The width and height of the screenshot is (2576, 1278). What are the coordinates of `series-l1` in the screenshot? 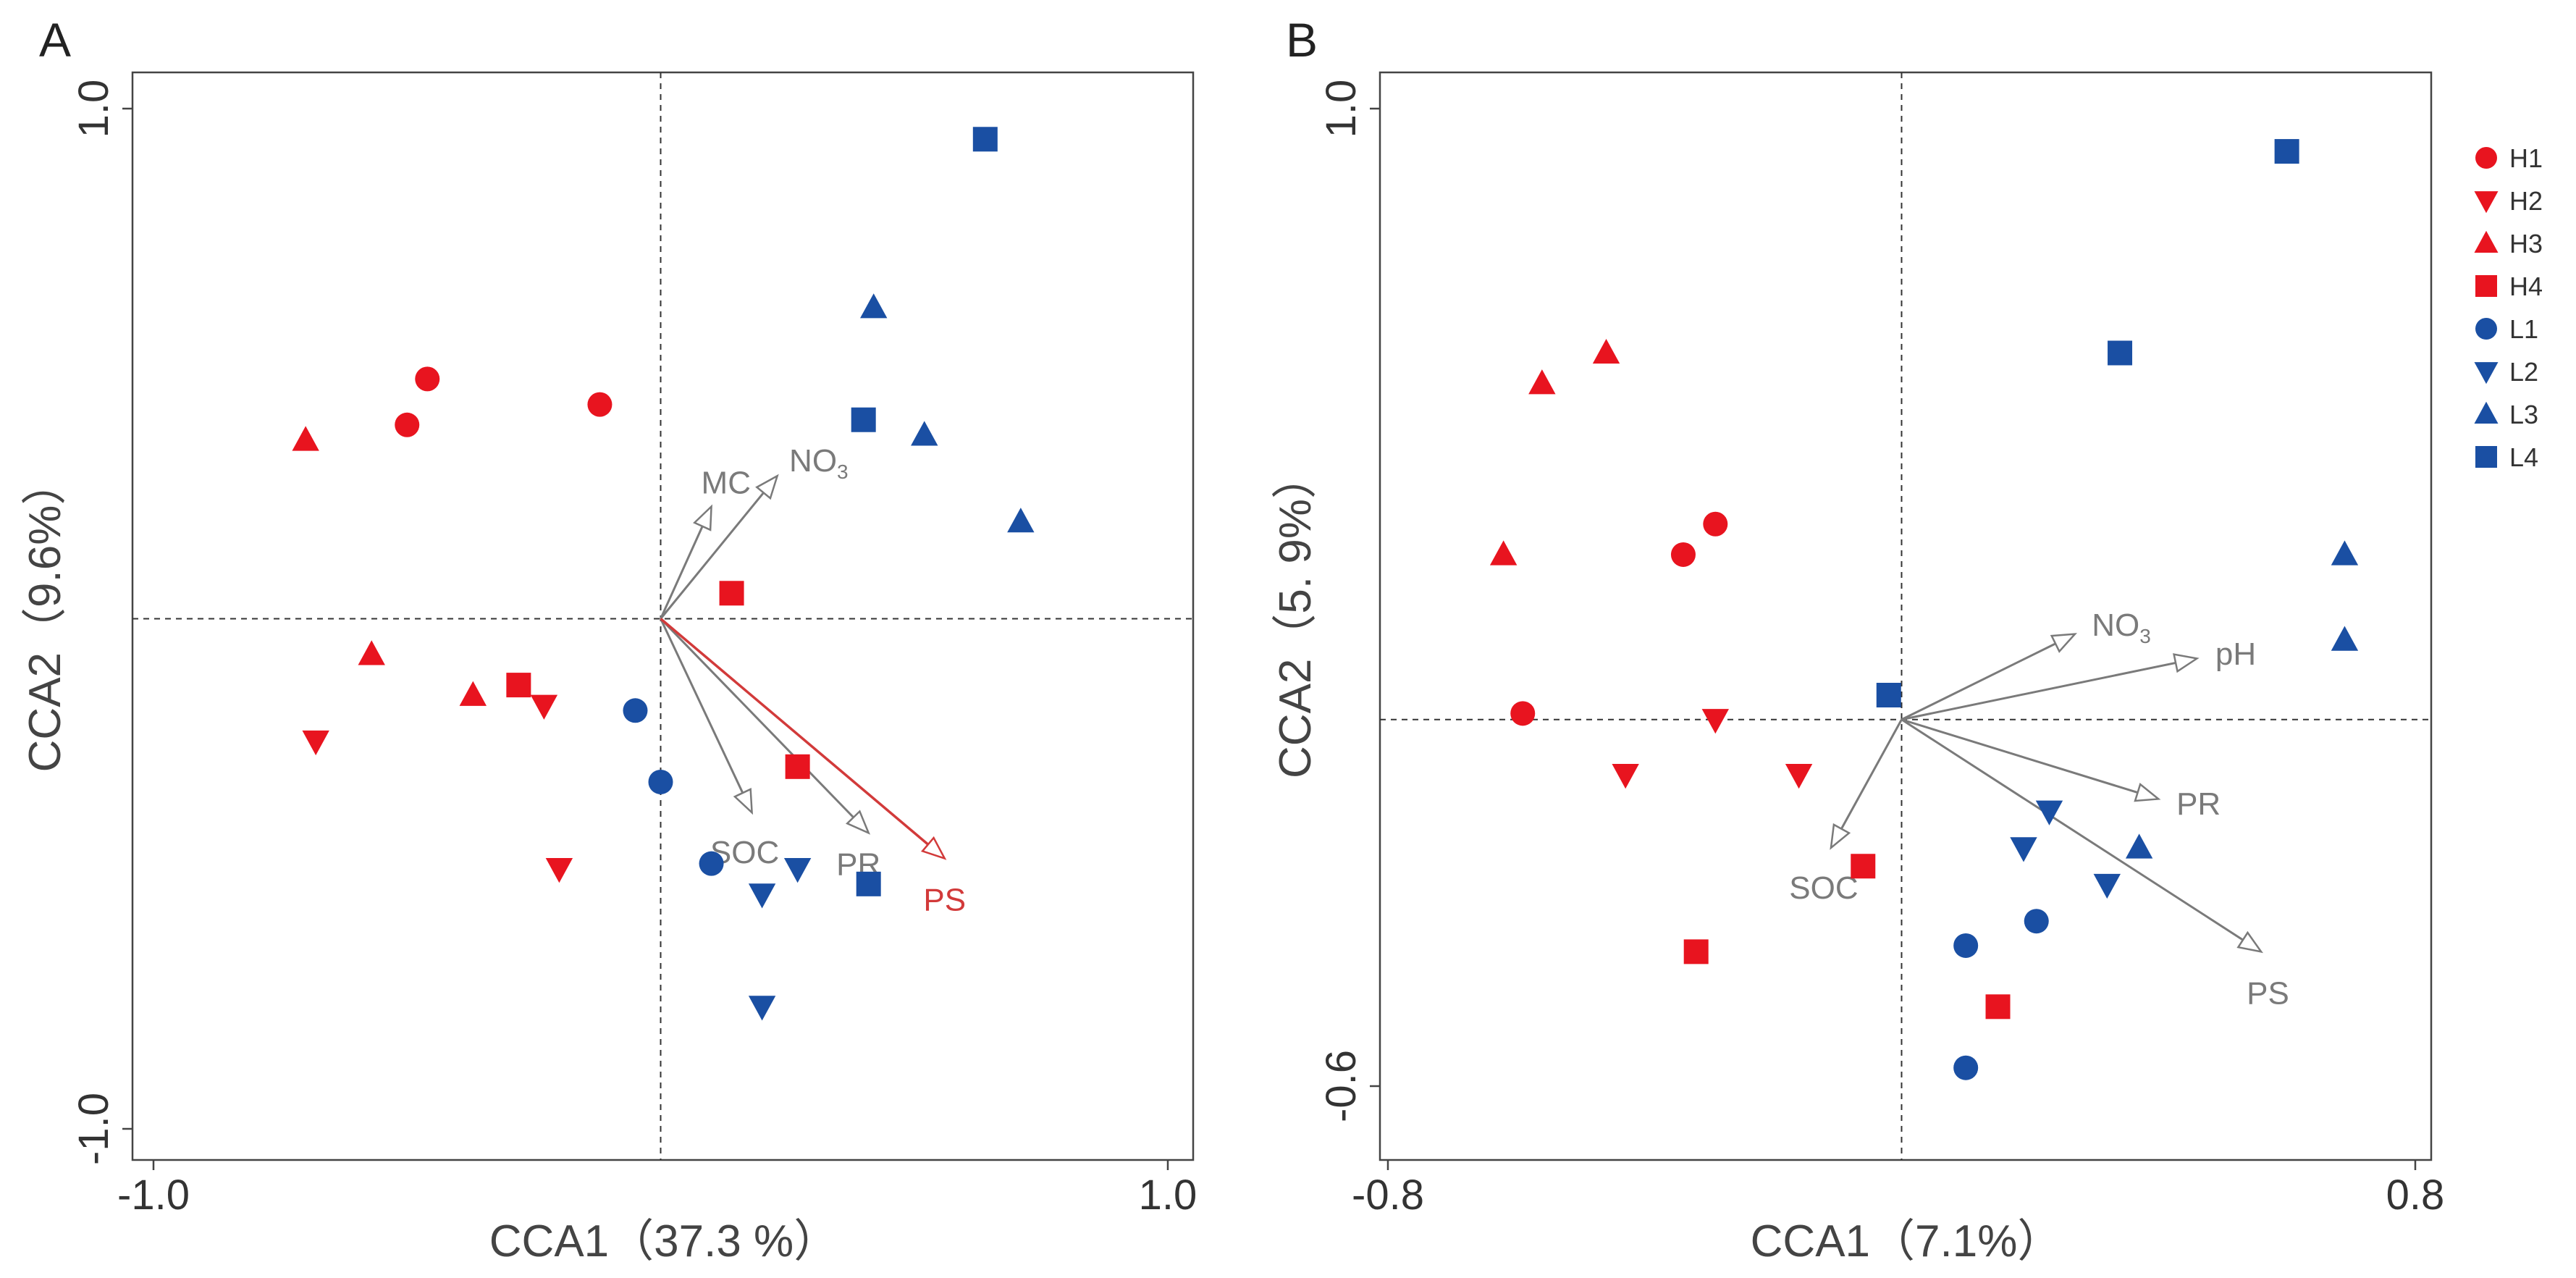 It's located at (673, 787).